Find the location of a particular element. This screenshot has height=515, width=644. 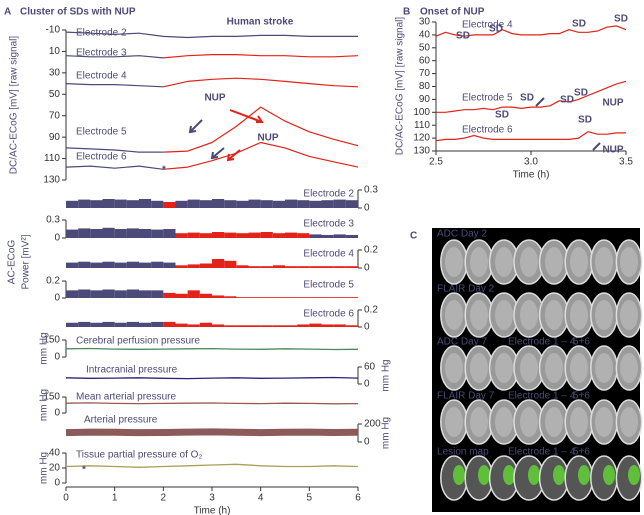

y-axis-label: DC/AC-ECoG [mV] [raw signal] is located at coordinates (14, 105).